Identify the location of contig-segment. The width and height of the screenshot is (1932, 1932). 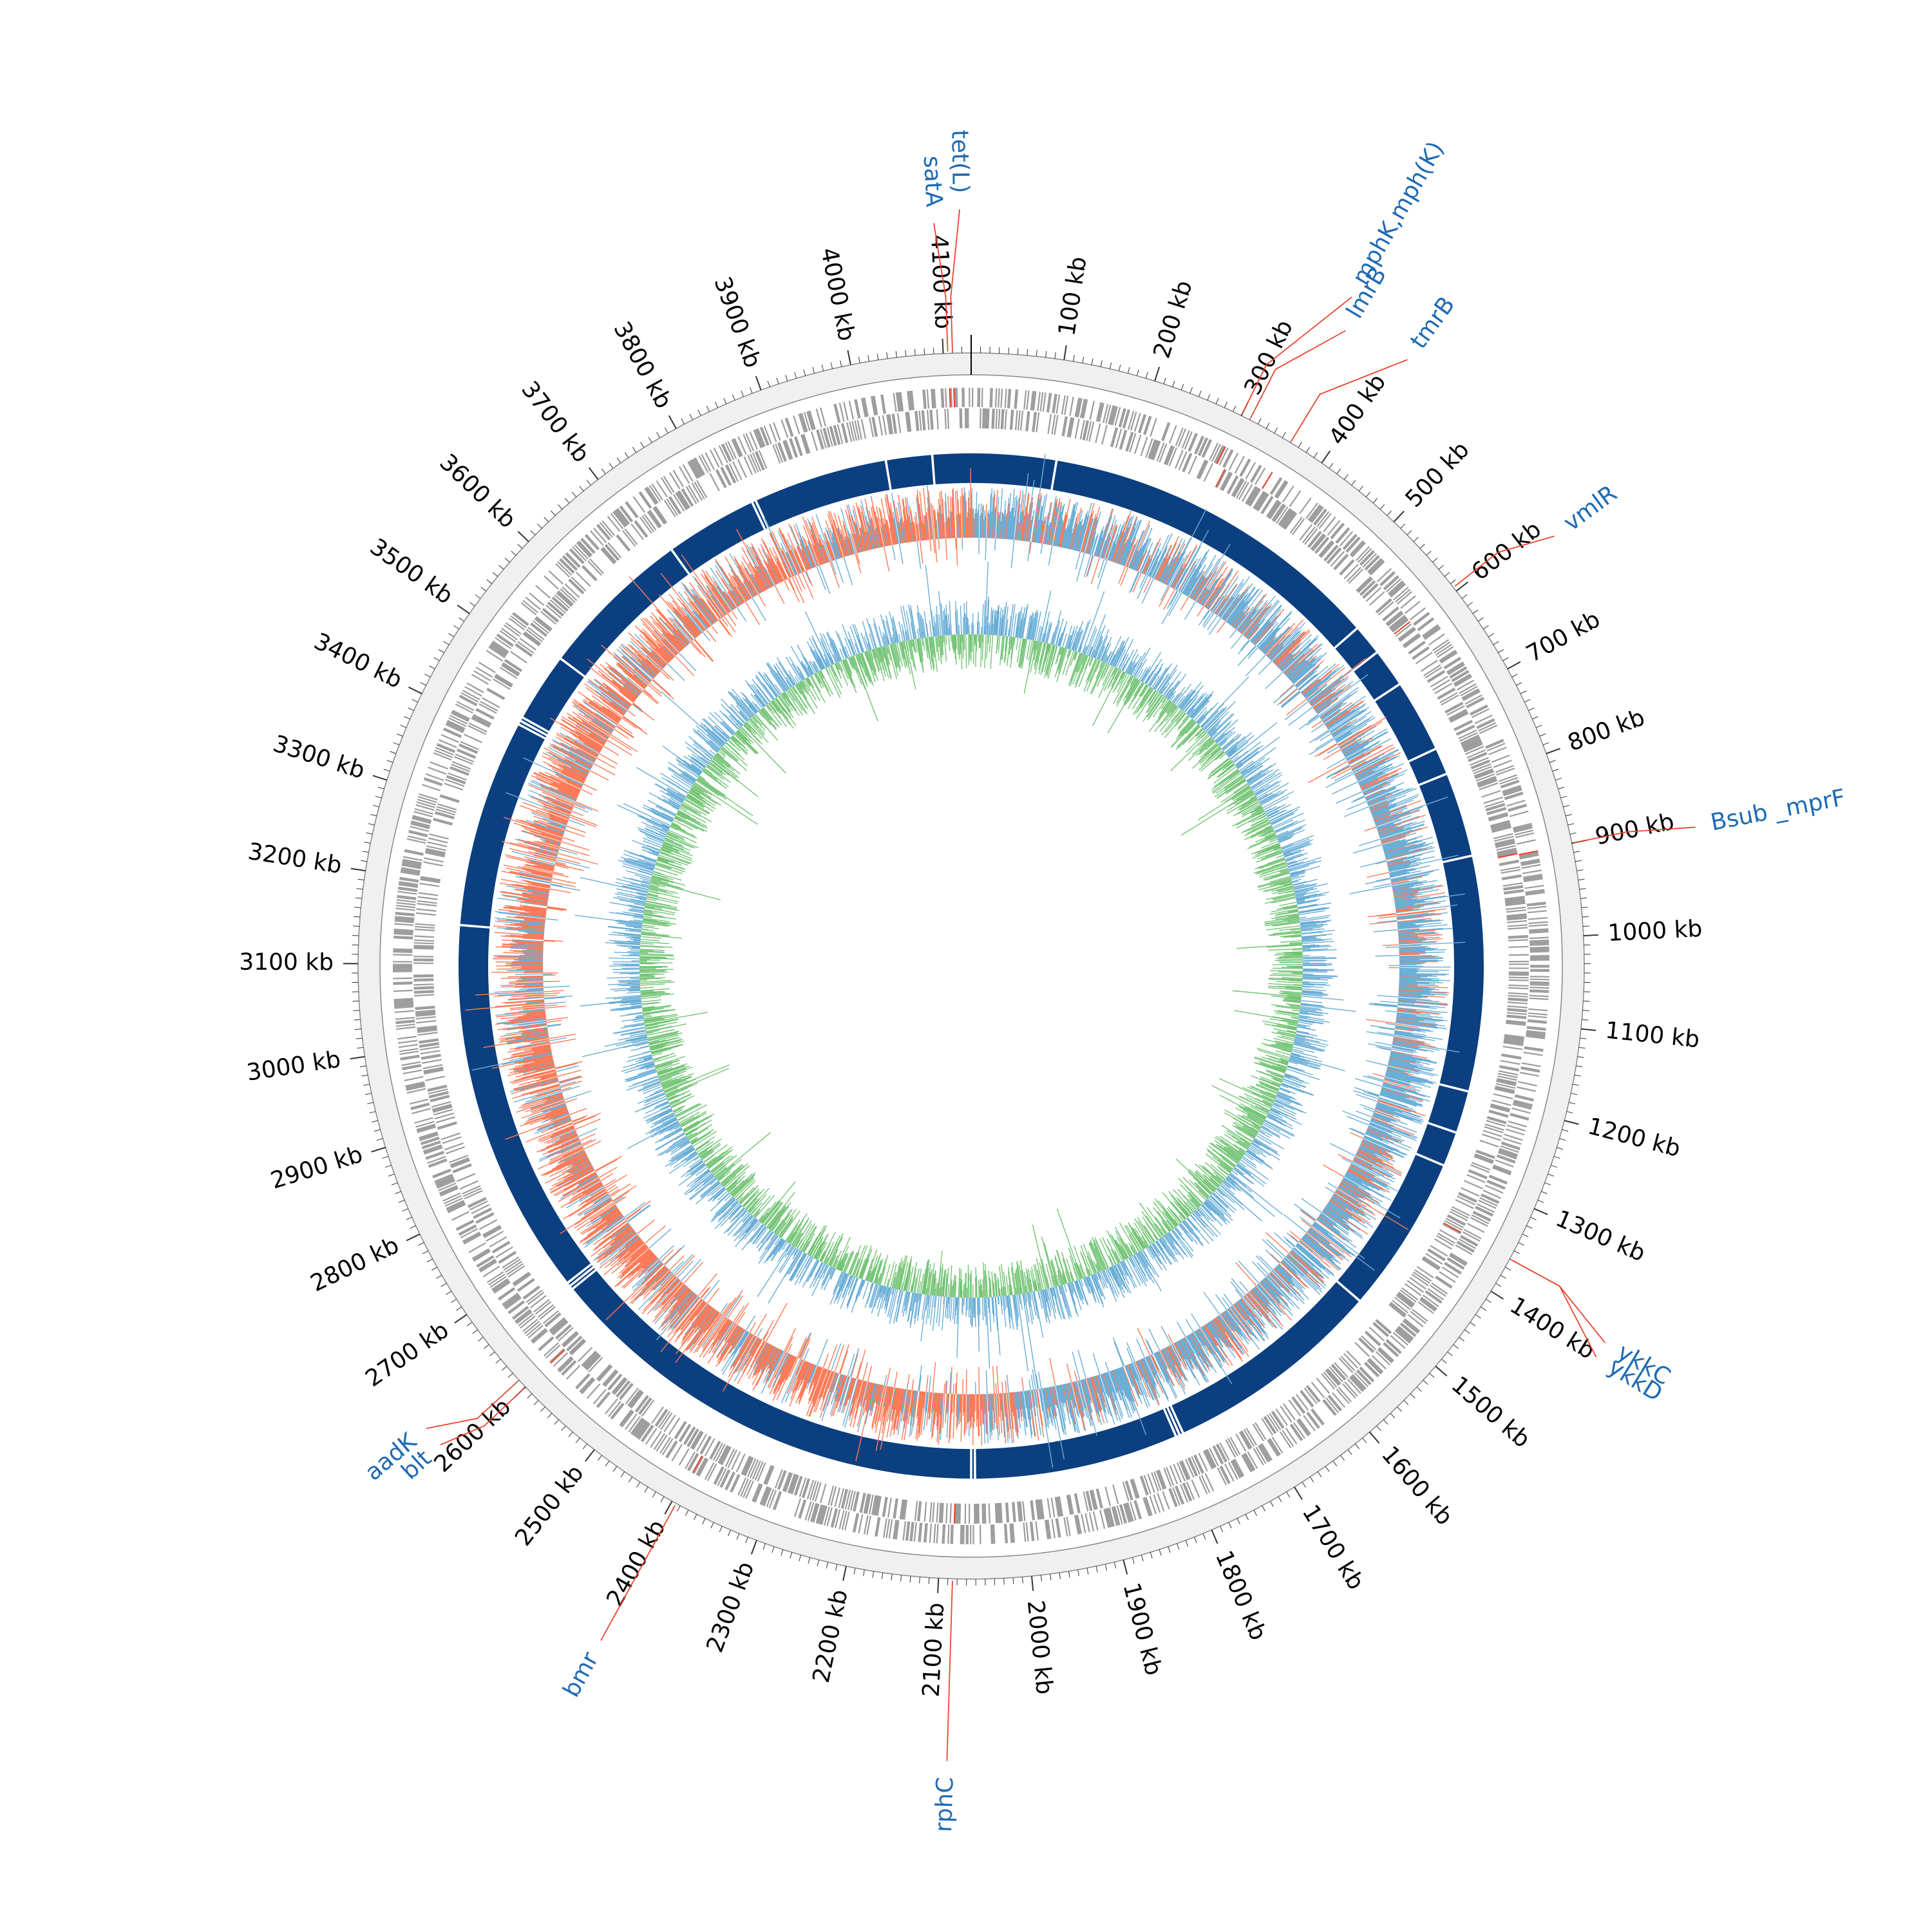
(624, 613).